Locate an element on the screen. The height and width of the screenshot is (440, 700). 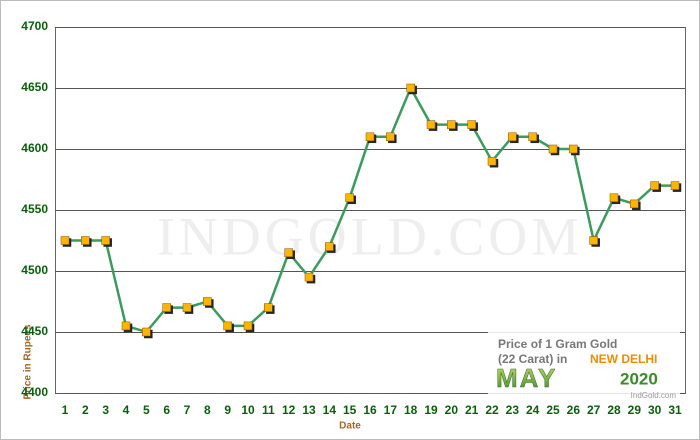
x-tick-label: 31 is located at coordinates (675, 410).